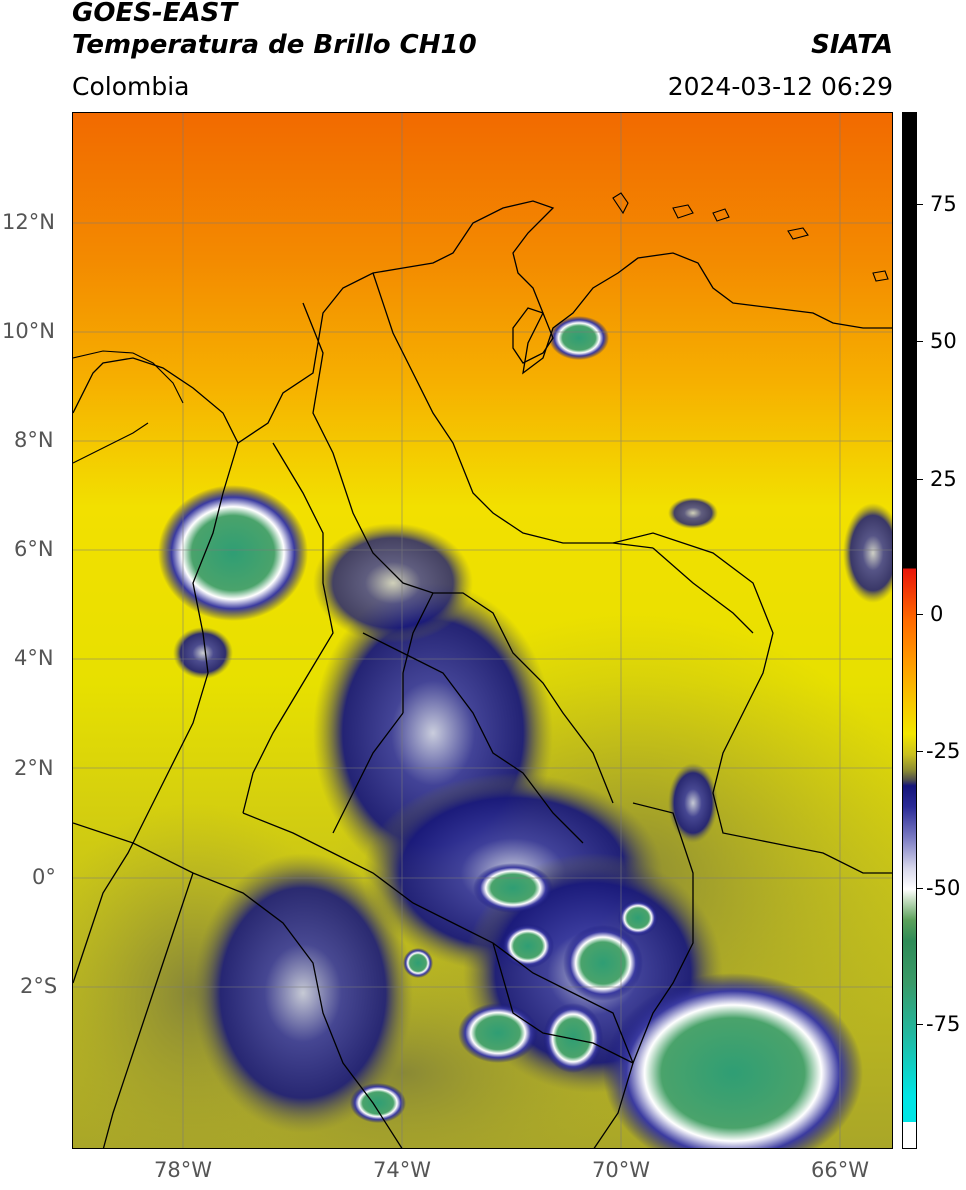 This screenshot has width=966, height=1190. I want to click on lat-tick-8n: 8°N, so click(34, 440).